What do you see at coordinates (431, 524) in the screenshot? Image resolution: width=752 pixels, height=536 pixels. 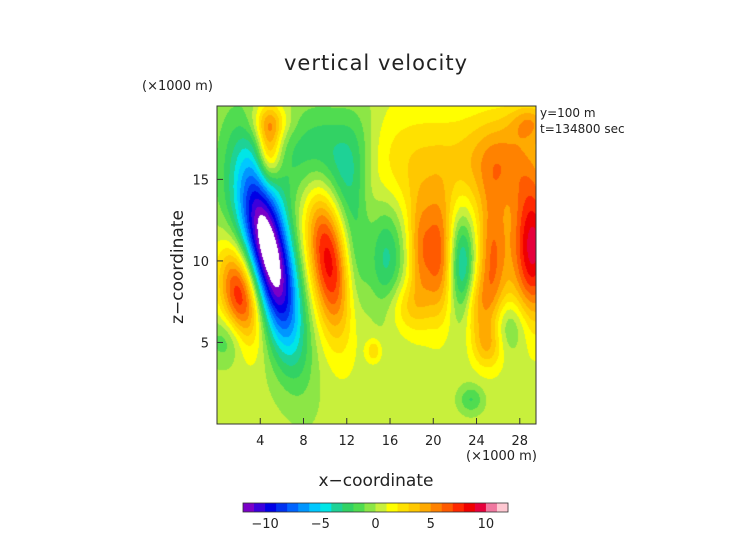 I see `colorbar-tick-label: 5` at bounding box center [431, 524].